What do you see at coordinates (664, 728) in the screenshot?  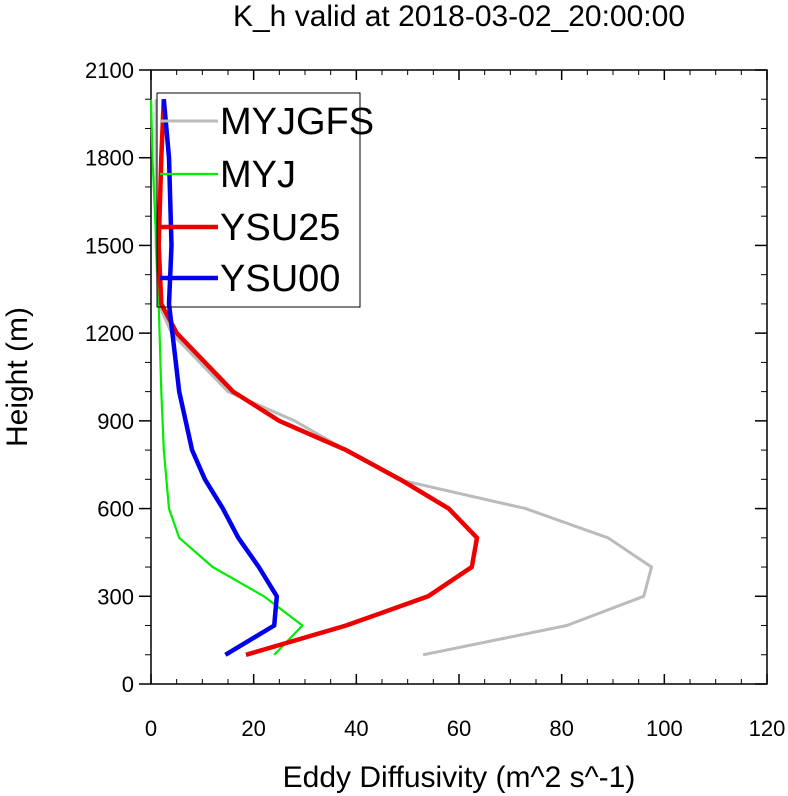 I see `x-tick-label: 100` at bounding box center [664, 728].